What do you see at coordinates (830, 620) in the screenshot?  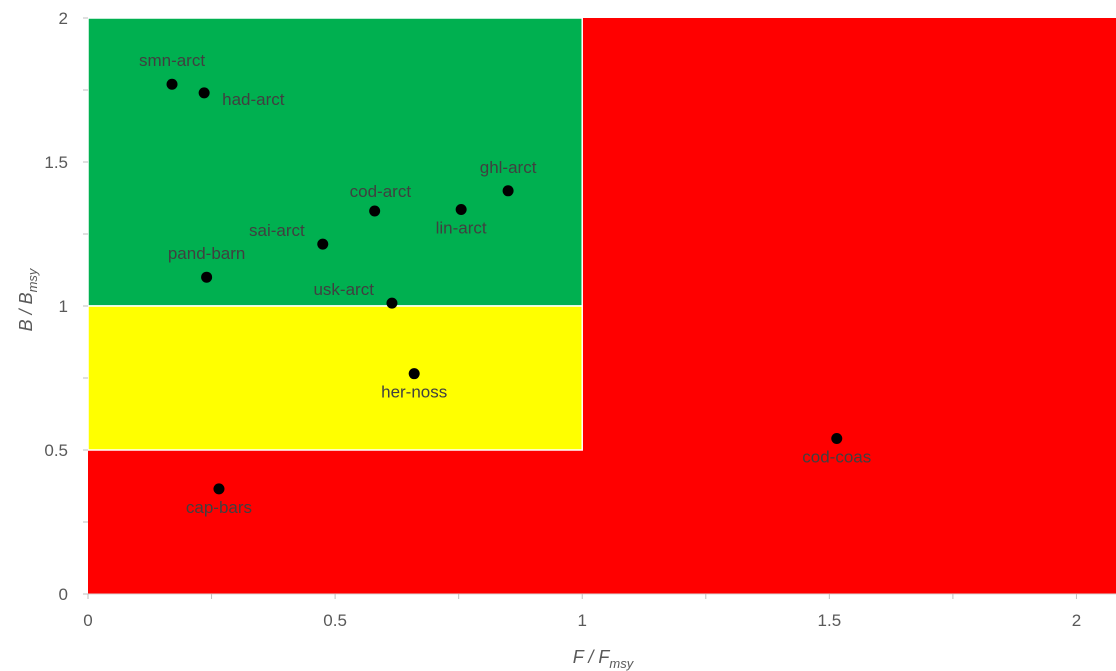 I see `x-tick-label: 1.5` at bounding box center [830, 620].